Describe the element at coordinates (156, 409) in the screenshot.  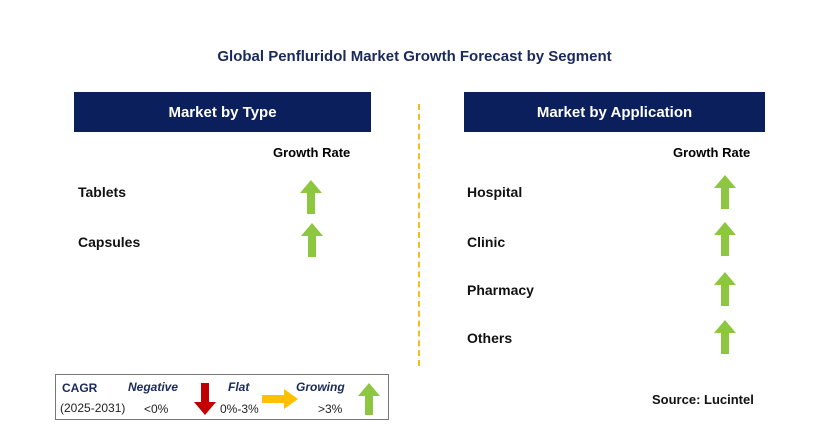
I see `legend-negative-value: <0%` at that location.